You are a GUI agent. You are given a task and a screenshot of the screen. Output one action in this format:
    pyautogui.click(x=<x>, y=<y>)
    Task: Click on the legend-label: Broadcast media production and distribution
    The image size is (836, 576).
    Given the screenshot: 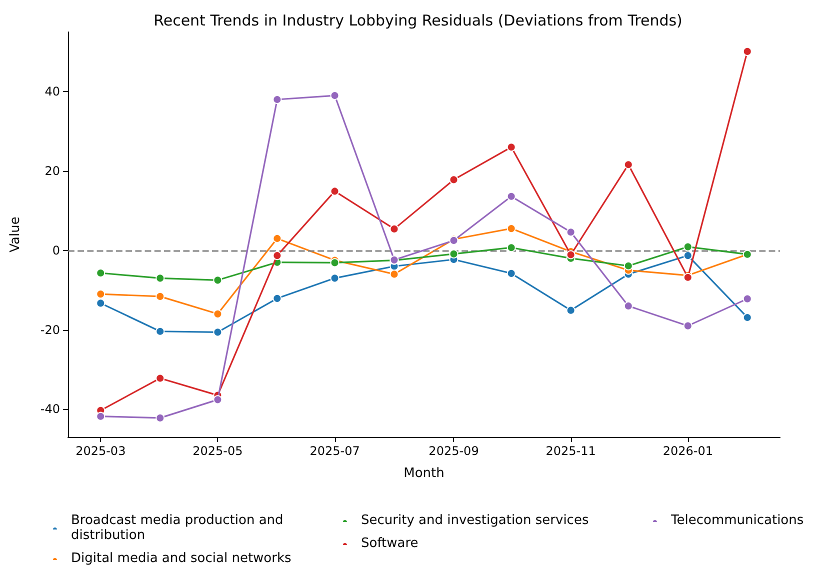 What is the action you would take?
    pyautogui.click(x=179, y=528)
    